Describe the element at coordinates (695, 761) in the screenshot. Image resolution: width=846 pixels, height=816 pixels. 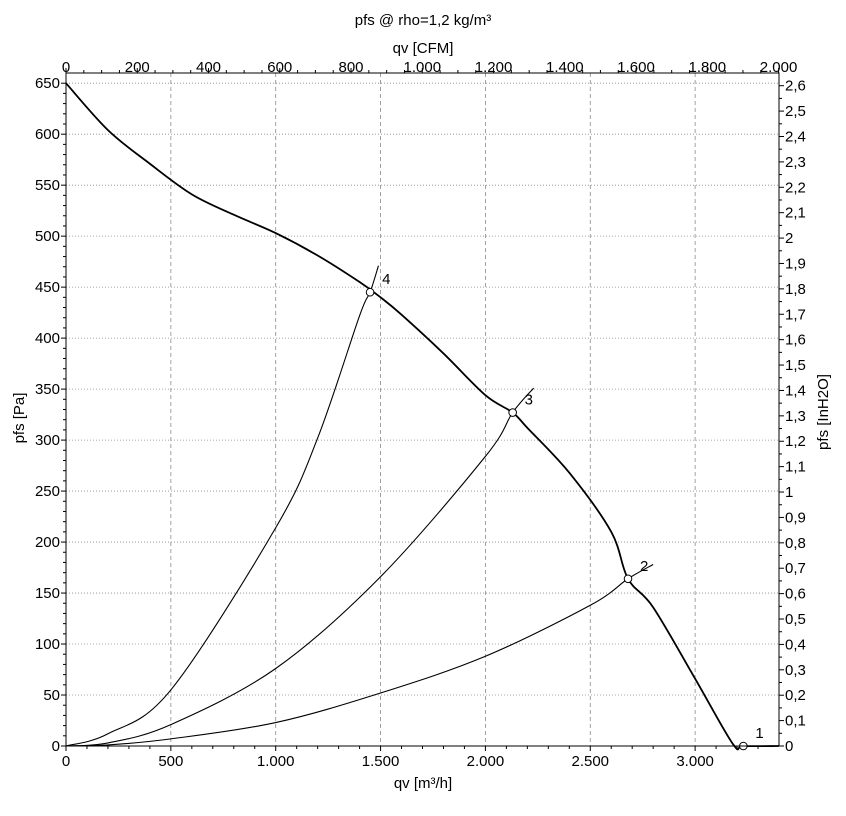
I see `x-tick-label: 3.000` at that location.